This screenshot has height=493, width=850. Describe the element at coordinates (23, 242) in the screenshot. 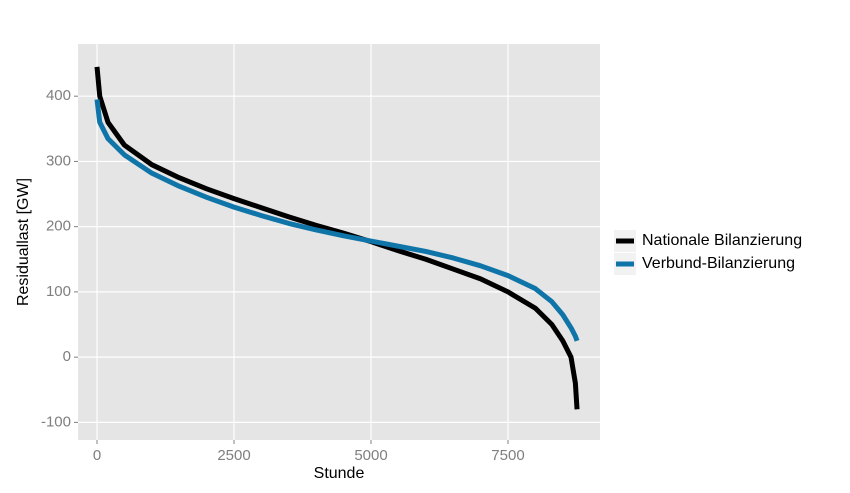

I see `y-axis-title: Residuallast [GW]` at that location.